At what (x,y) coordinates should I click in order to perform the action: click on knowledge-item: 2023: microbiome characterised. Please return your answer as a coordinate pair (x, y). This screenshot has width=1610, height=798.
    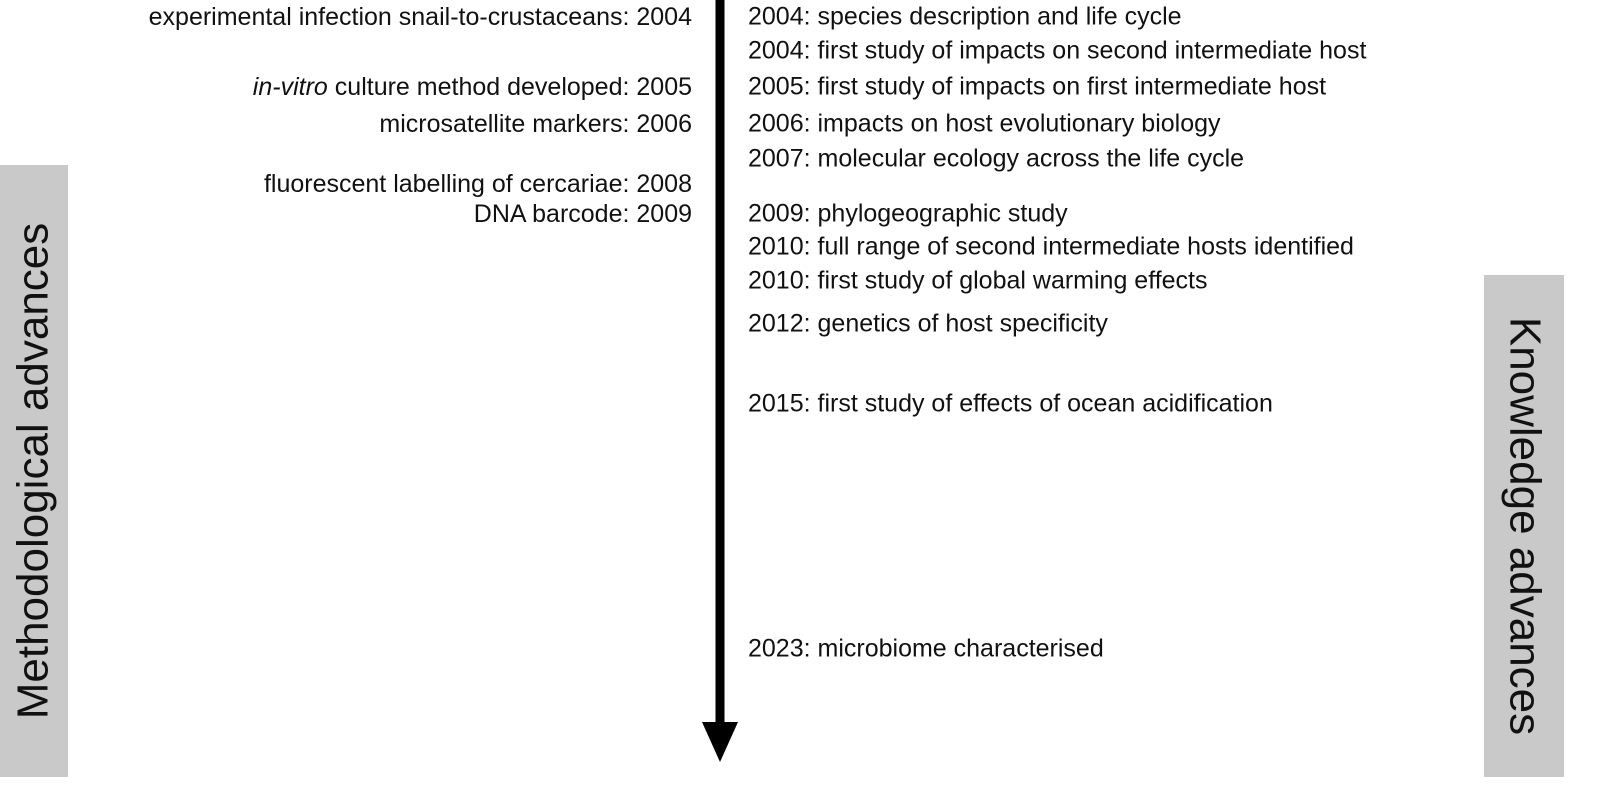
    Looking at the image, I should click on (926, 649).